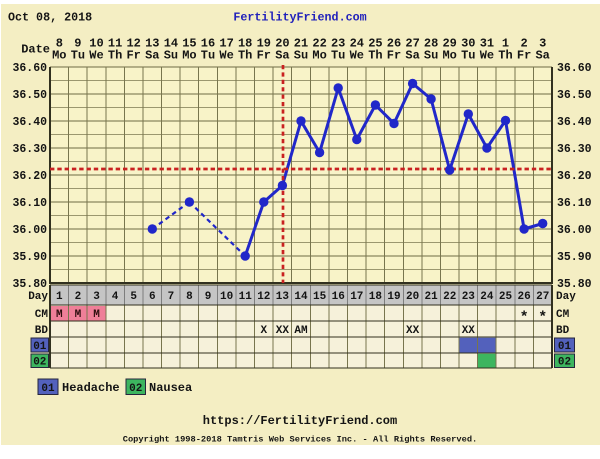 The width and height of the screenshot is (600, 459). I want to click on svg-text: 7, so click(171, 297).